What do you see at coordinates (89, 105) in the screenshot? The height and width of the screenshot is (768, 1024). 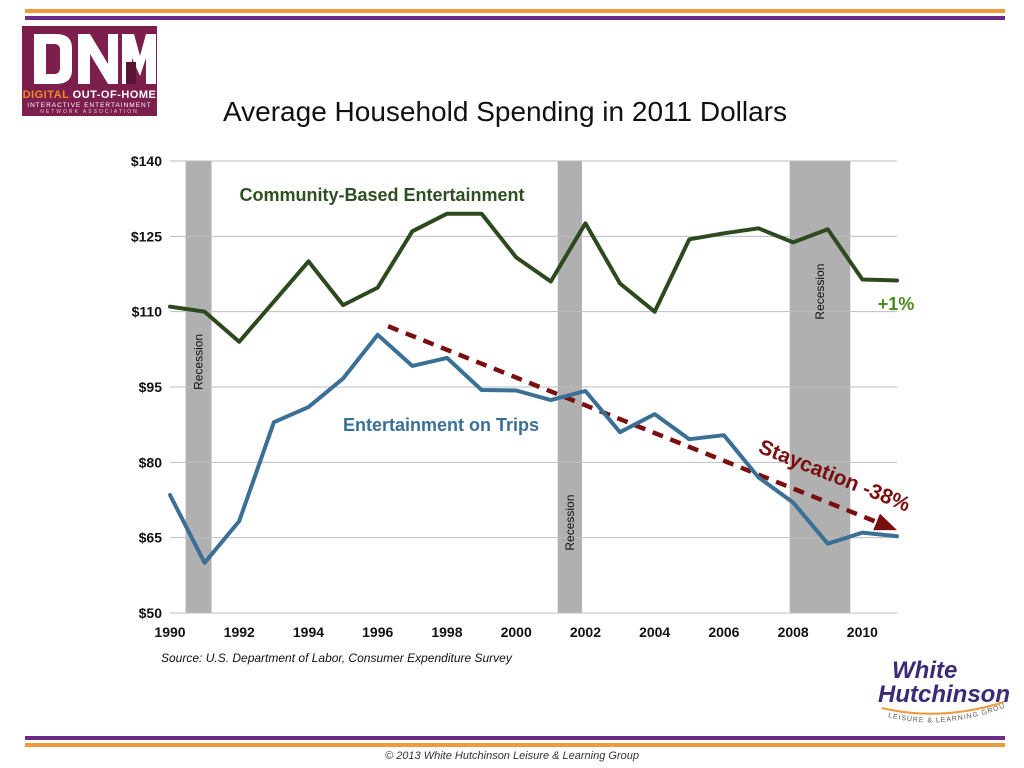 I see `logo-text-line2: INTERACTIVE ENTERTAINMENT` at bounding box center [89, 105].